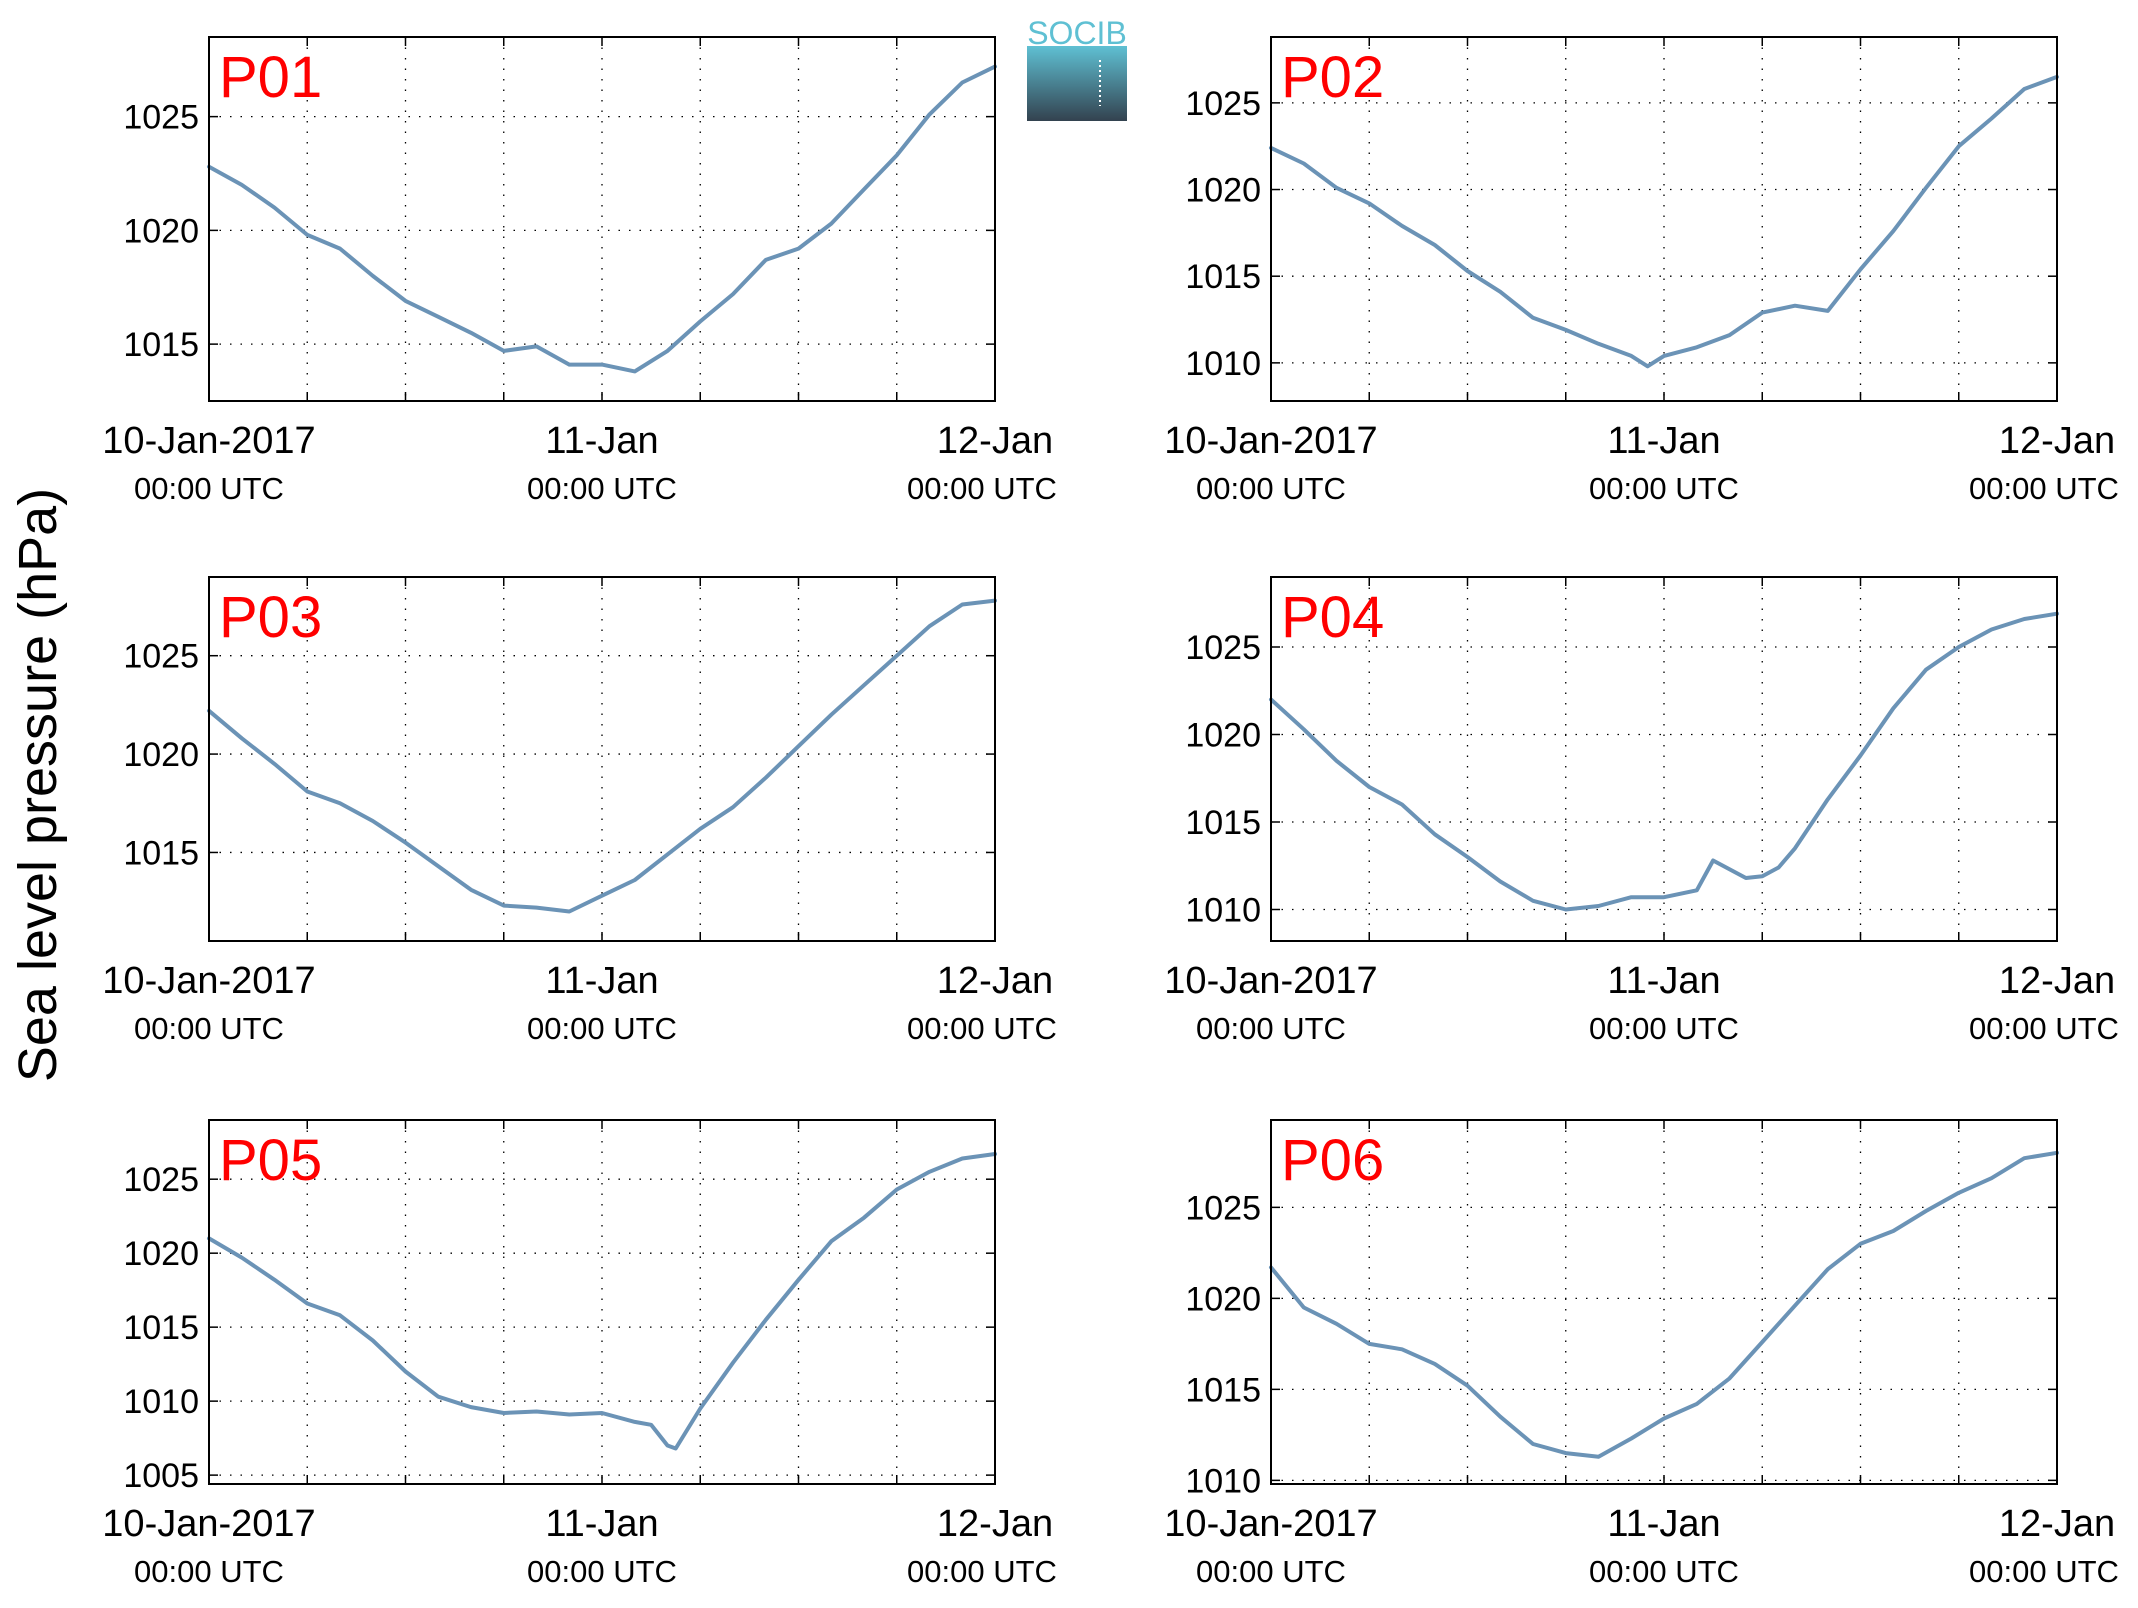 This screenshot has height=1608, width=2138. I want to click on socib-logo: SOCIB, so click(1077, 68).